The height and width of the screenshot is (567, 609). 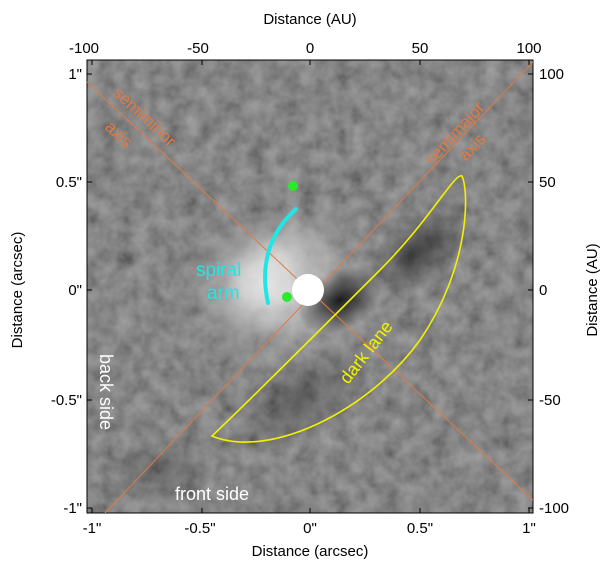 What do you see at coordinates (66, 400) in the screenshot?
I see `left-tick-label: -0.5"` at bounding box center [66, 400].